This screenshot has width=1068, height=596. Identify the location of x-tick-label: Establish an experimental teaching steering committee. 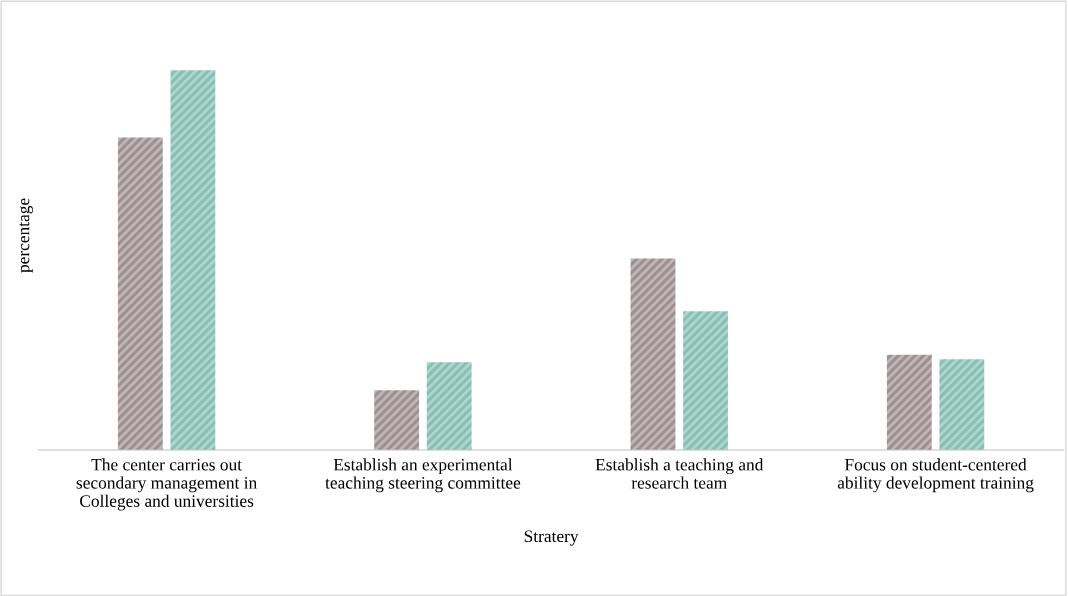
(423, 475).